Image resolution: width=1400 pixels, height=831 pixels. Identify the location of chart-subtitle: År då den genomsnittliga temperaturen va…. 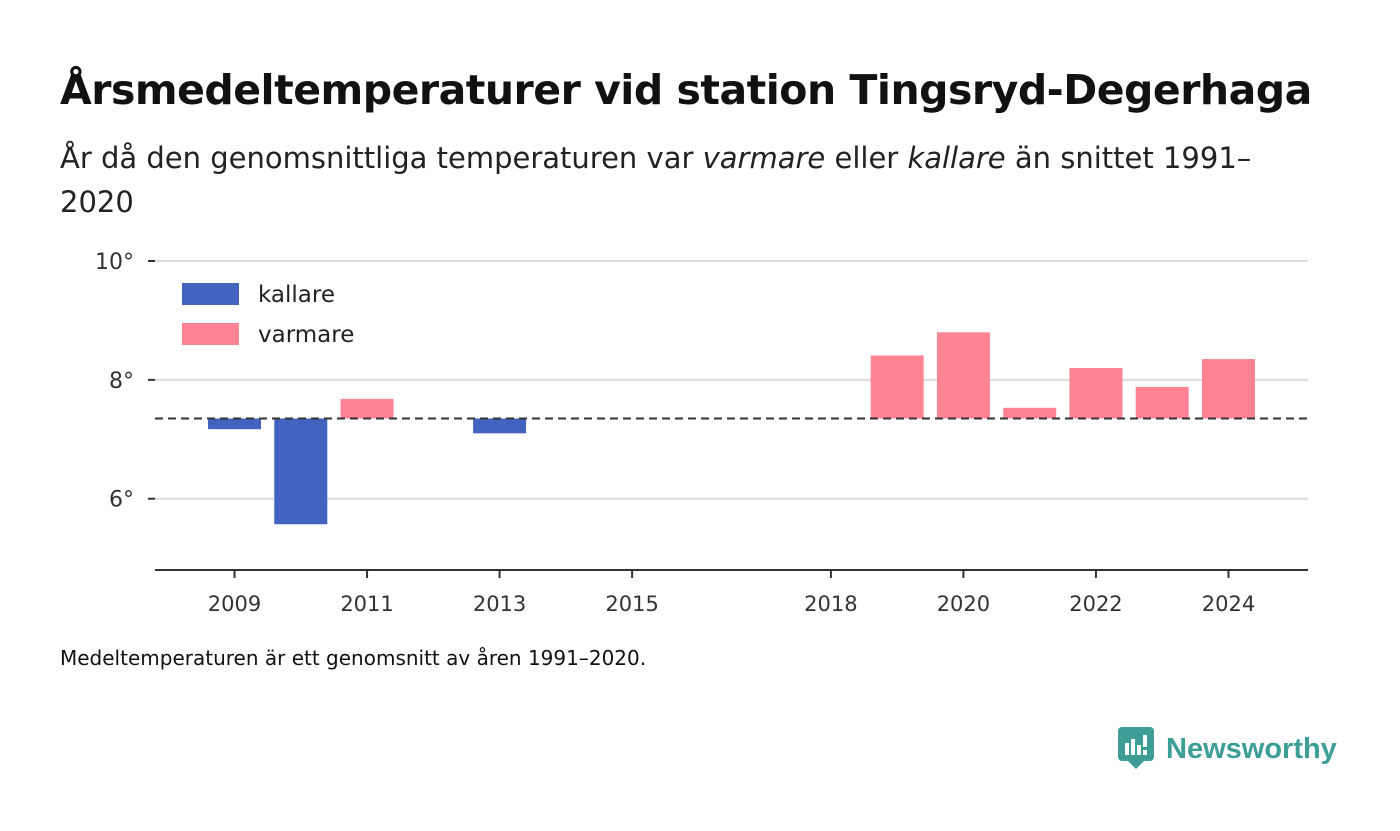
(660, 180).